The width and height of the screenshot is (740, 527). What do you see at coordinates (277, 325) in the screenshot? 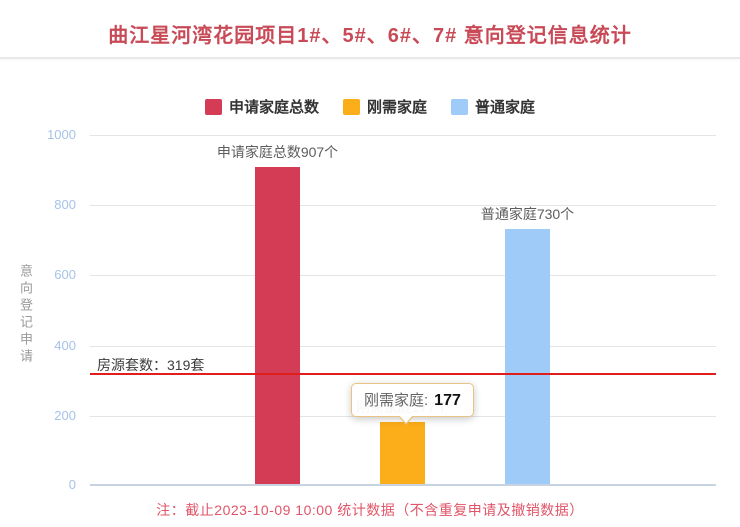
I see `bar-rect-total` at bounding box center [277, 325].